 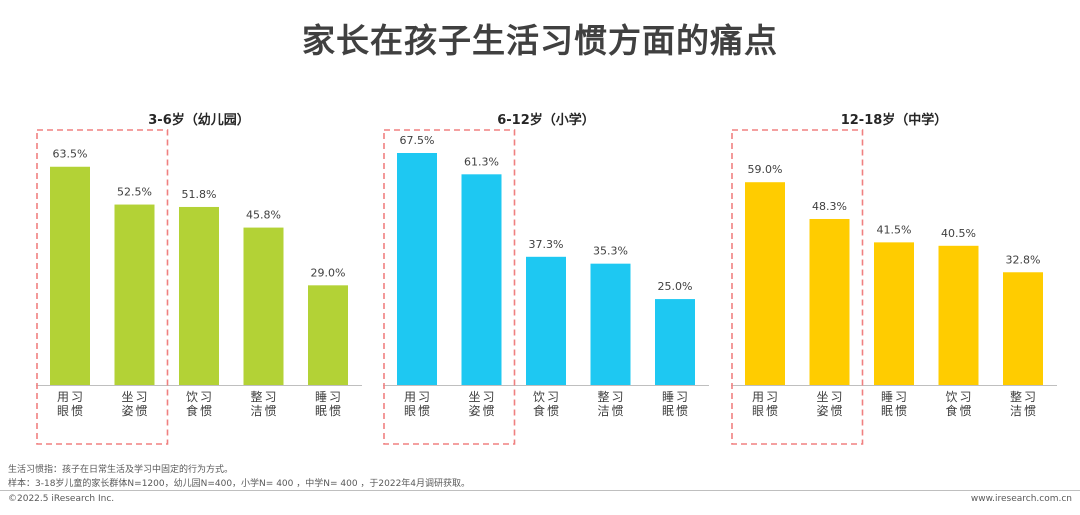 What do you see at coordinates (61, 499) in the screenshot?
I see `copyright-text: ©2022.5 iResearch Inc.` at bounding box center [61, 499].